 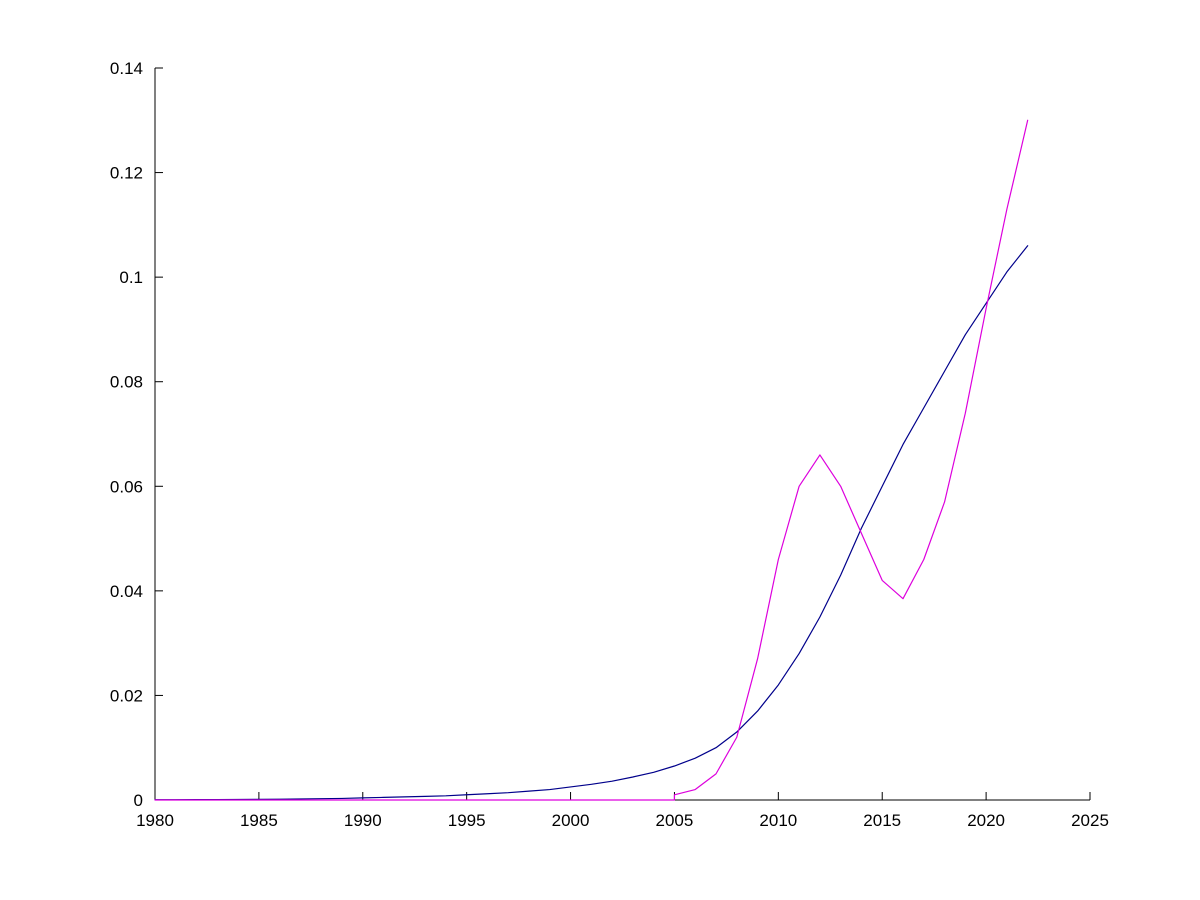 What do you see at coordinates (778, 820) in the screenshot?
I see `x-tick-label: 2010` at bounding box center [778, 820].